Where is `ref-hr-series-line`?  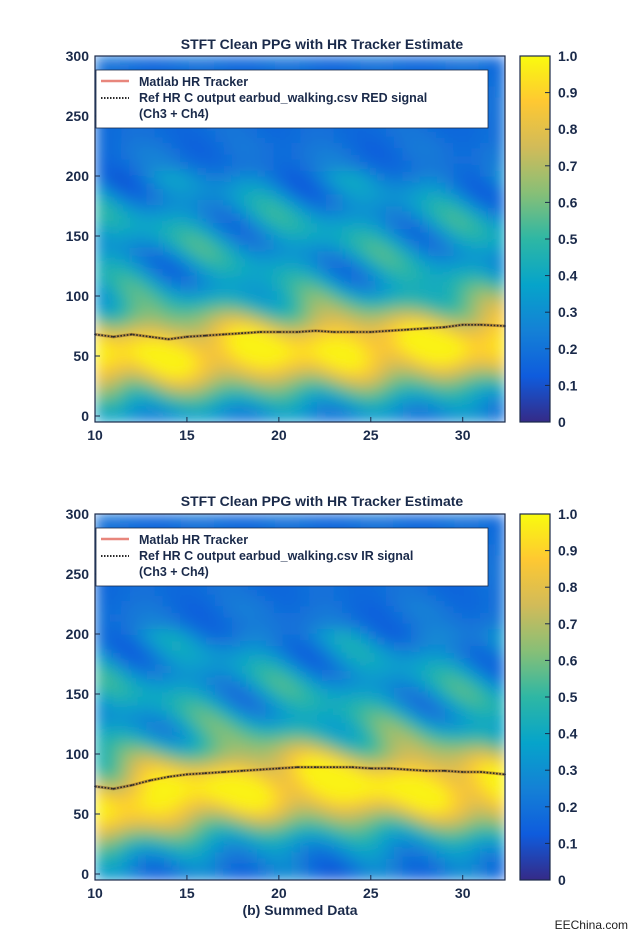 ref-hr-series-line is located at coordinates (300, 778).